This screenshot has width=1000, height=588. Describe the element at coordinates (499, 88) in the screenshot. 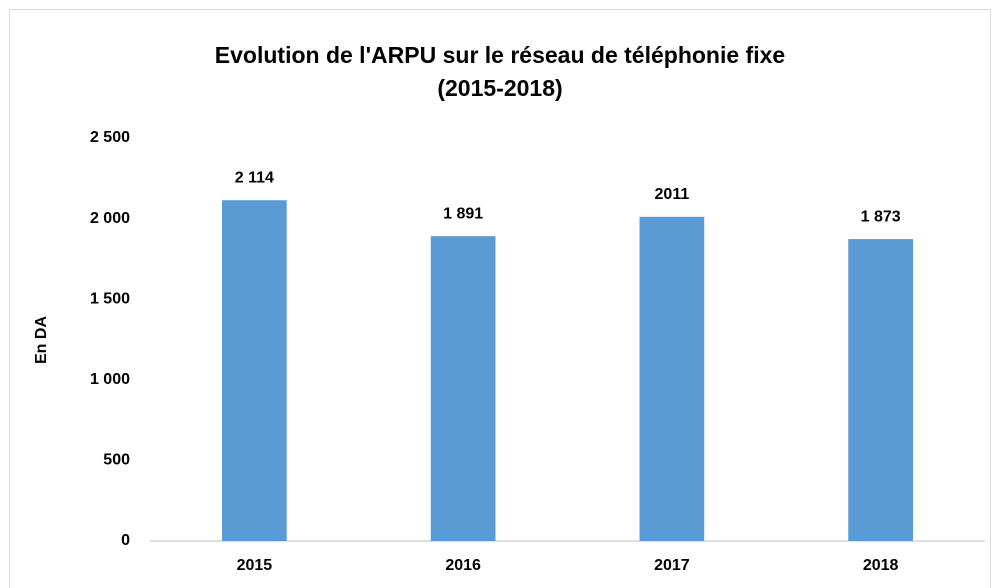

I see `chart-title: (2015-2018)` at that location.